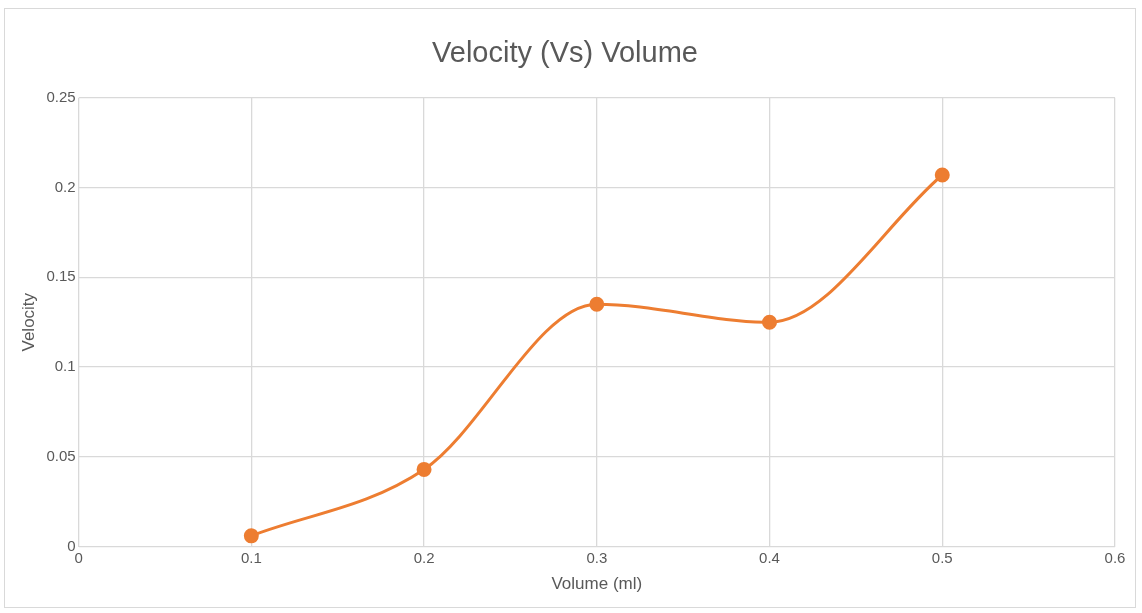 The width and height of the screenshot is (1142, 613). Describe the element at coordinates (597, 557) in the screenshot. I see `x-tick-label: 0.3` at that location.